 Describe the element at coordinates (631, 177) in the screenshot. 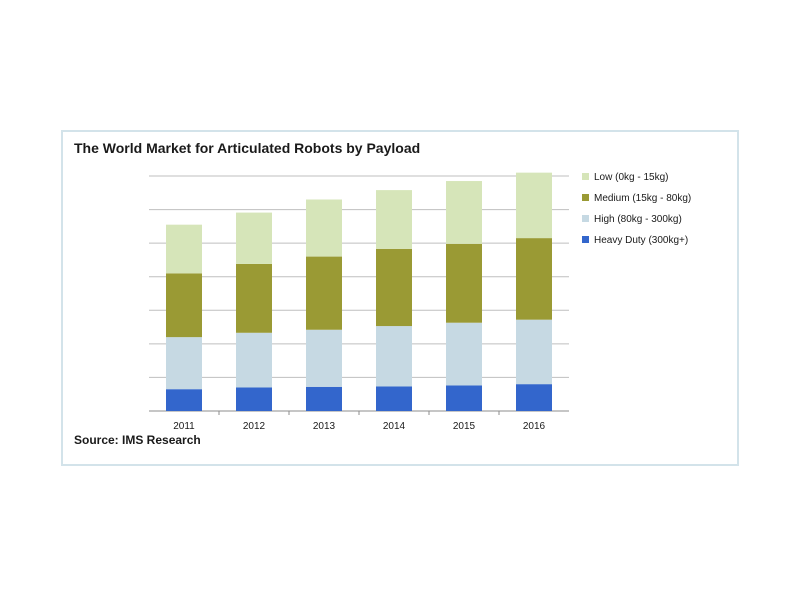

I see `legend-label-0: Low (0kg - 15kg)` at that location.